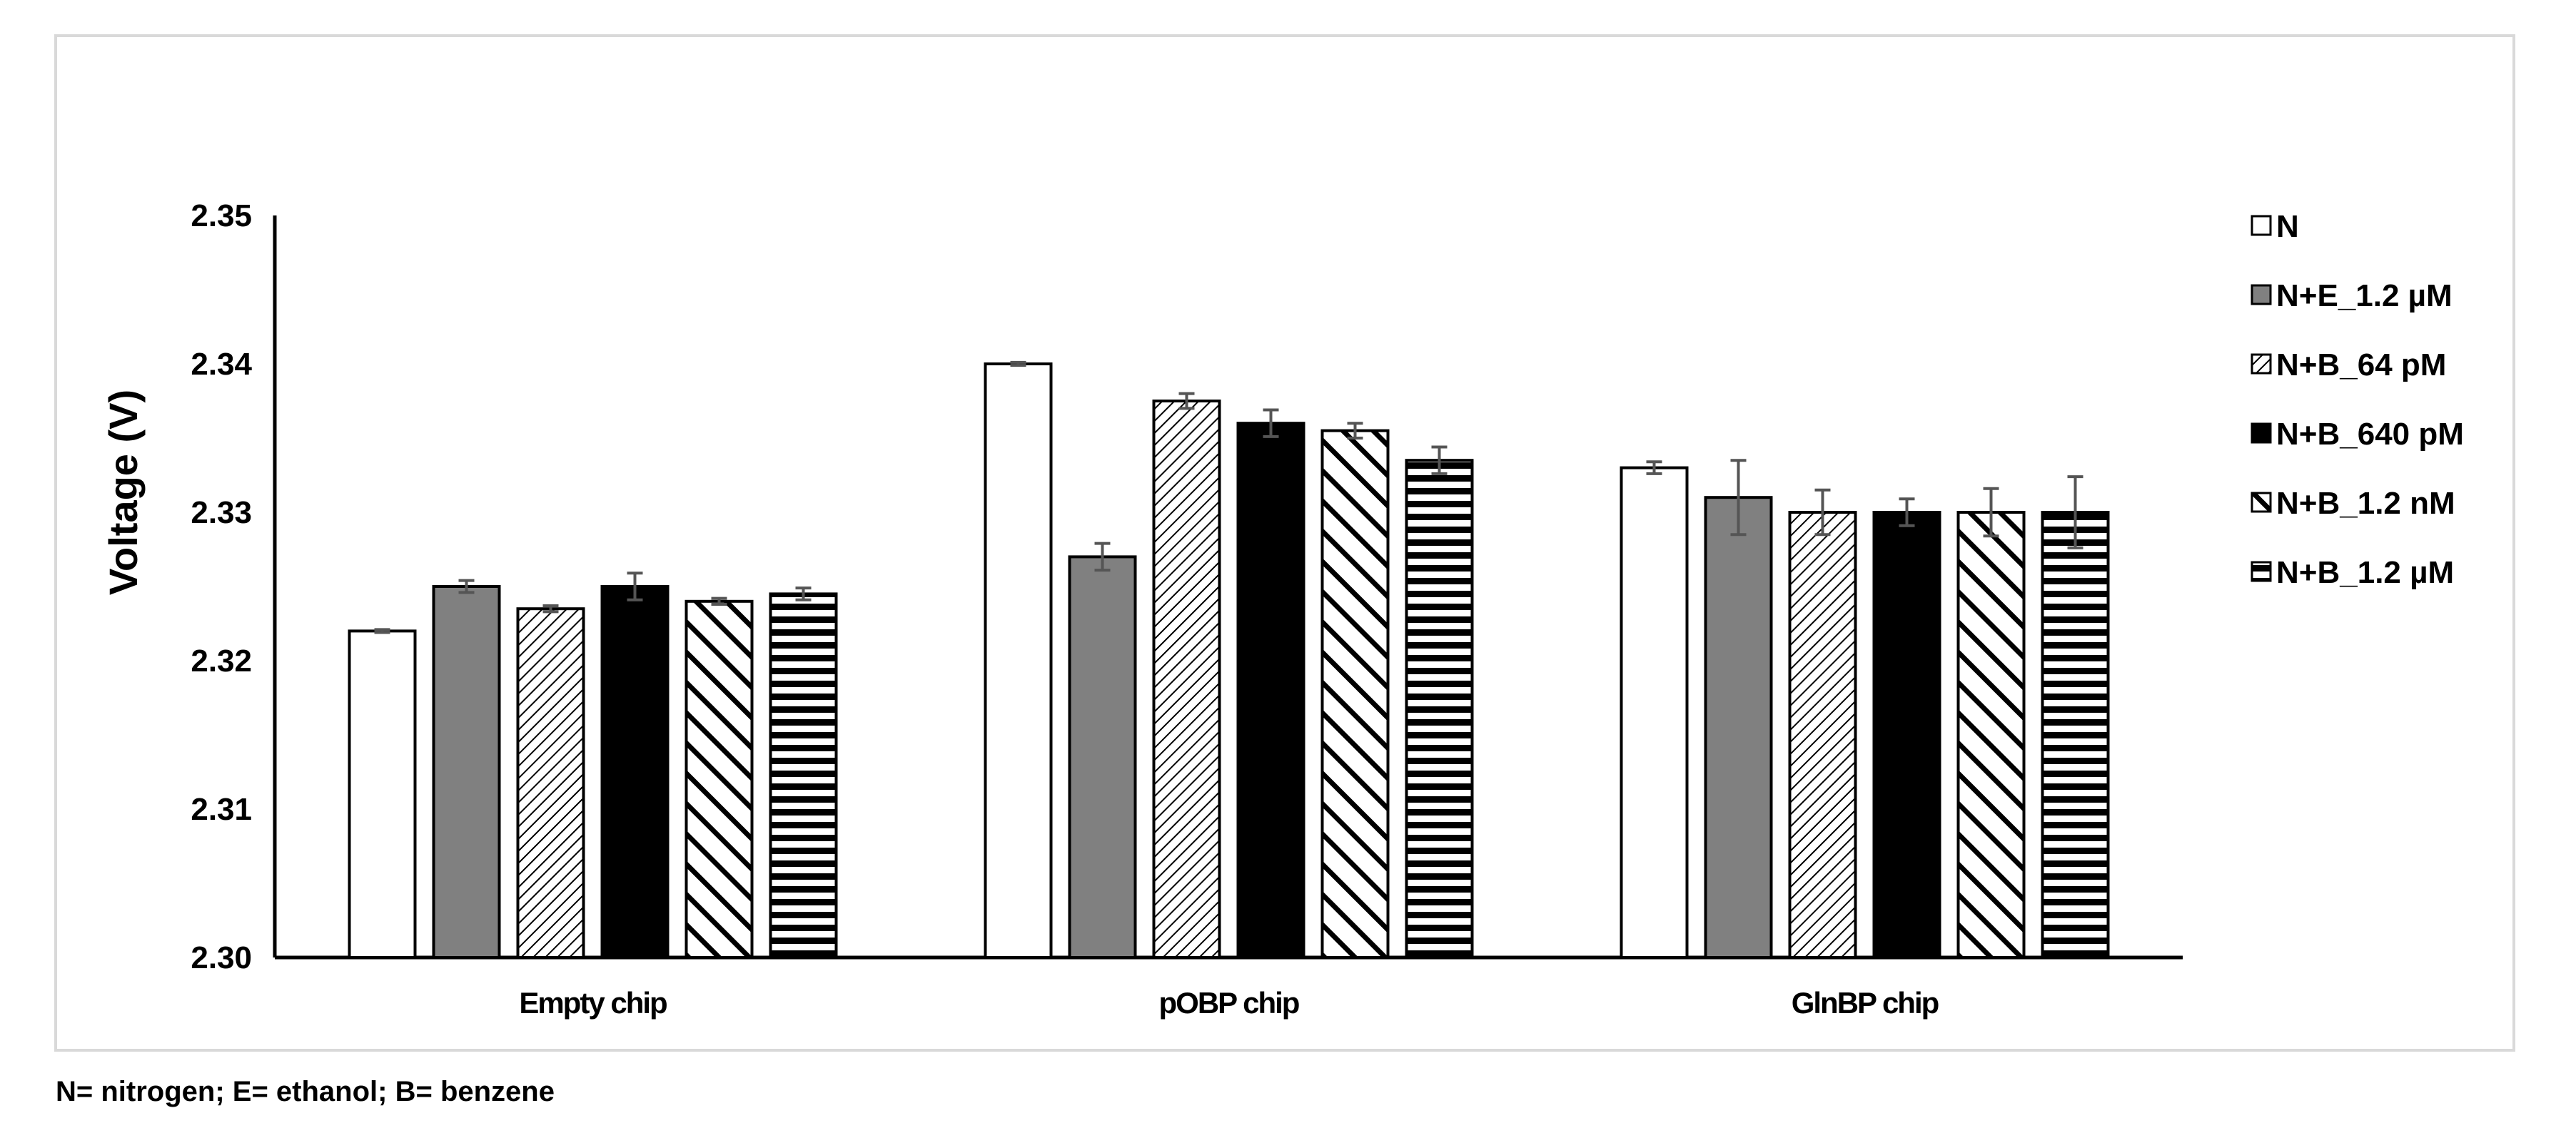  What do you see at coordinates (221, 364) in the screenshot?
I see `y-tick-label: 2.34` at bounding box center [221, 364].